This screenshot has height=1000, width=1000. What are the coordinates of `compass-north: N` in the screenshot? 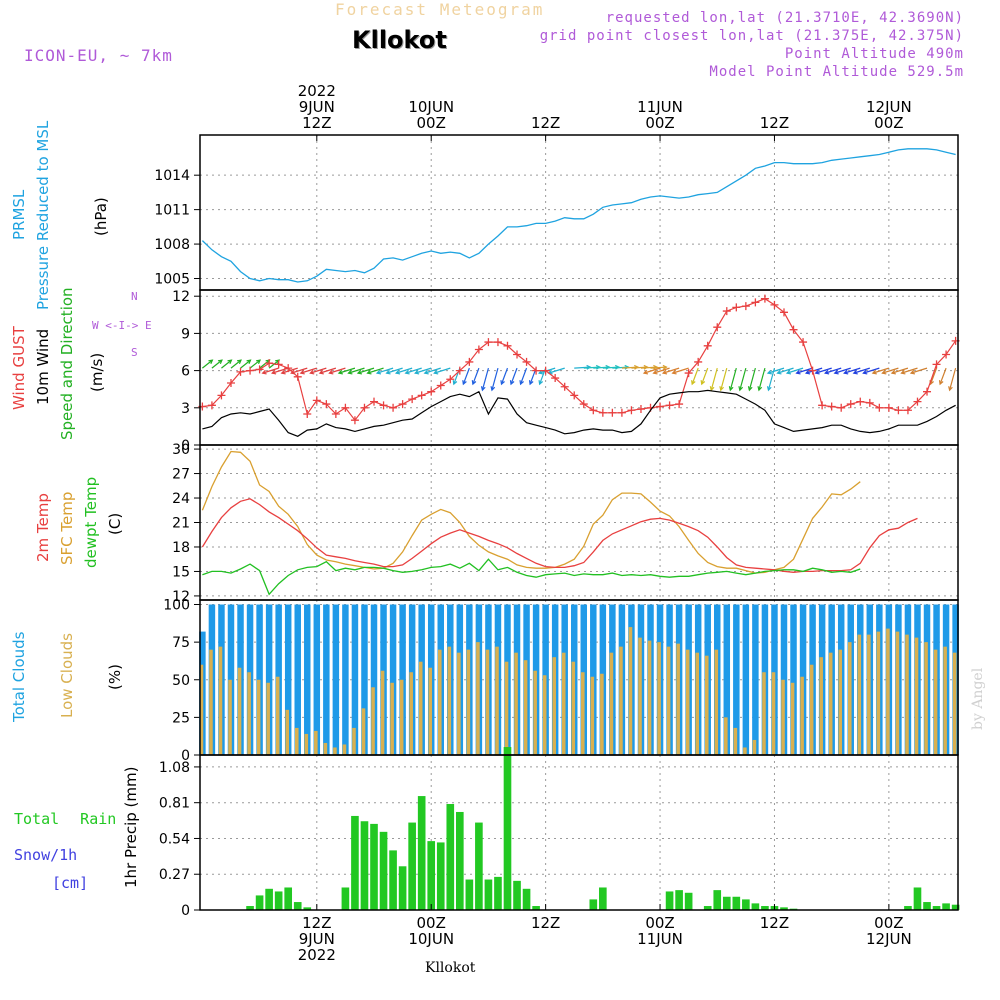 It's located at (134, 296).